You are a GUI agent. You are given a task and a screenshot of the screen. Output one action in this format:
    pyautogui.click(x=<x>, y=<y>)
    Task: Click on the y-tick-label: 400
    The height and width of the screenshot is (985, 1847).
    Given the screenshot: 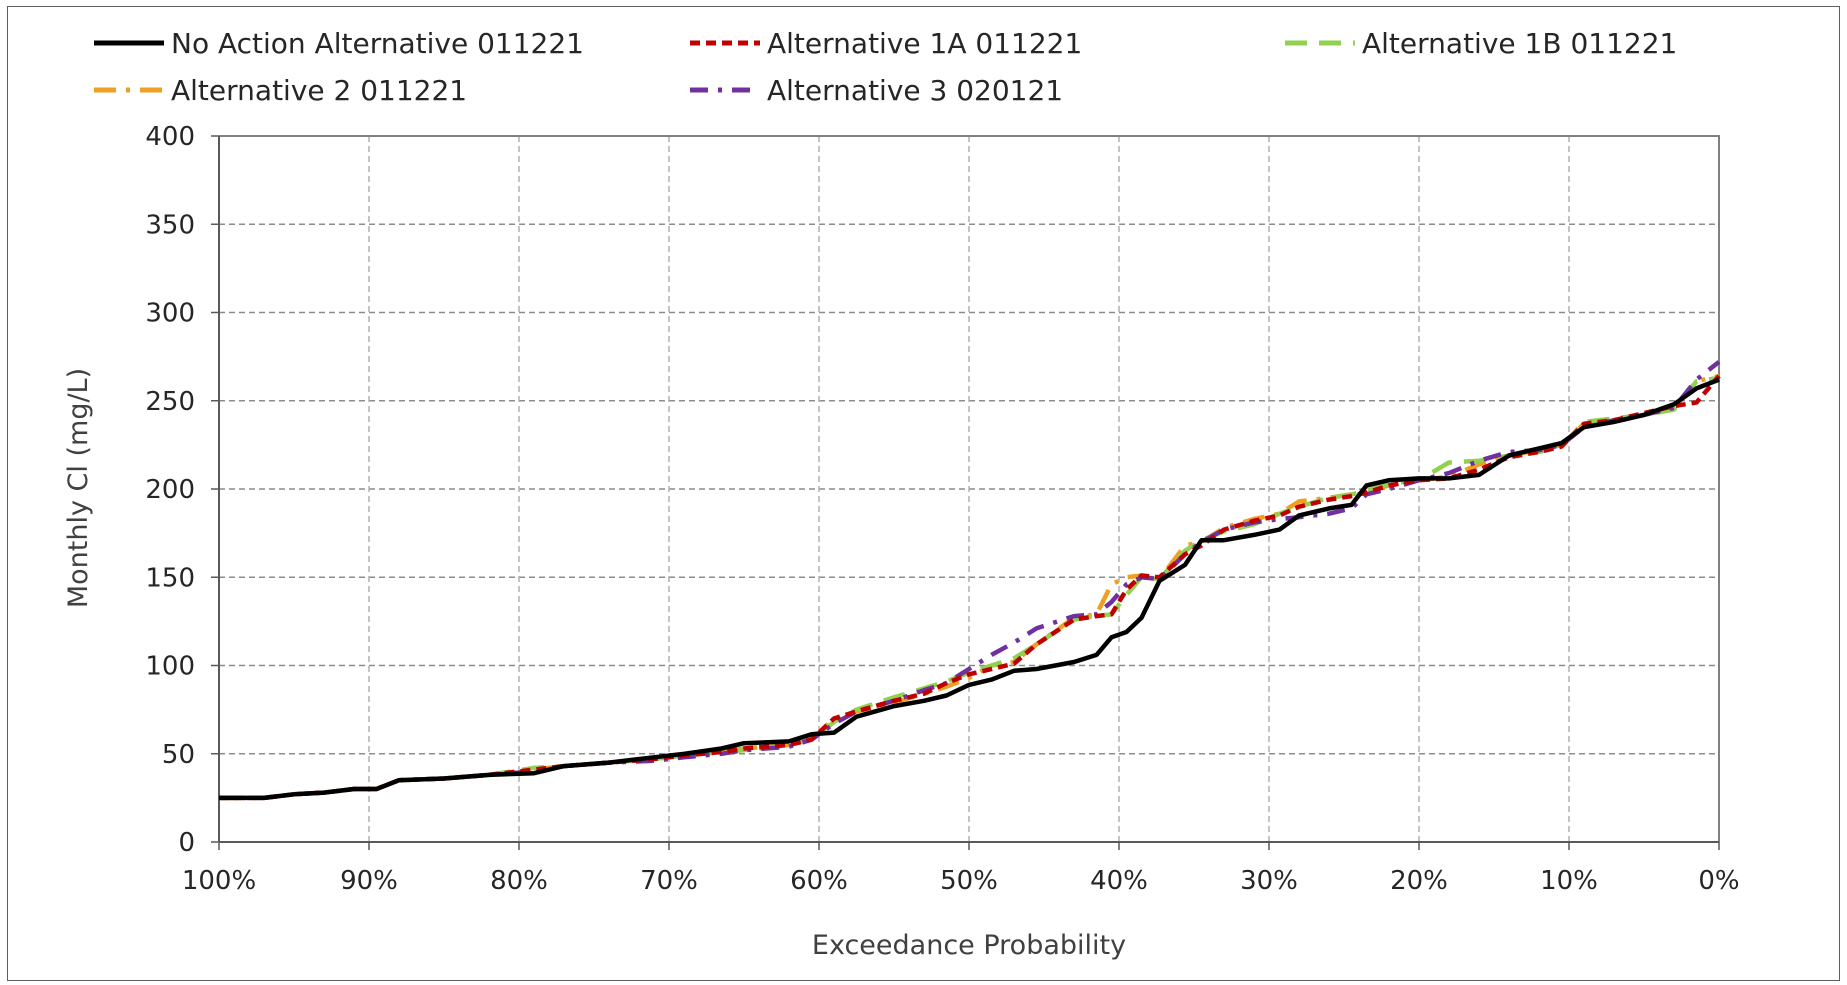 What is the action you would take?
    pyautogui.click(x=170, y=137)
    